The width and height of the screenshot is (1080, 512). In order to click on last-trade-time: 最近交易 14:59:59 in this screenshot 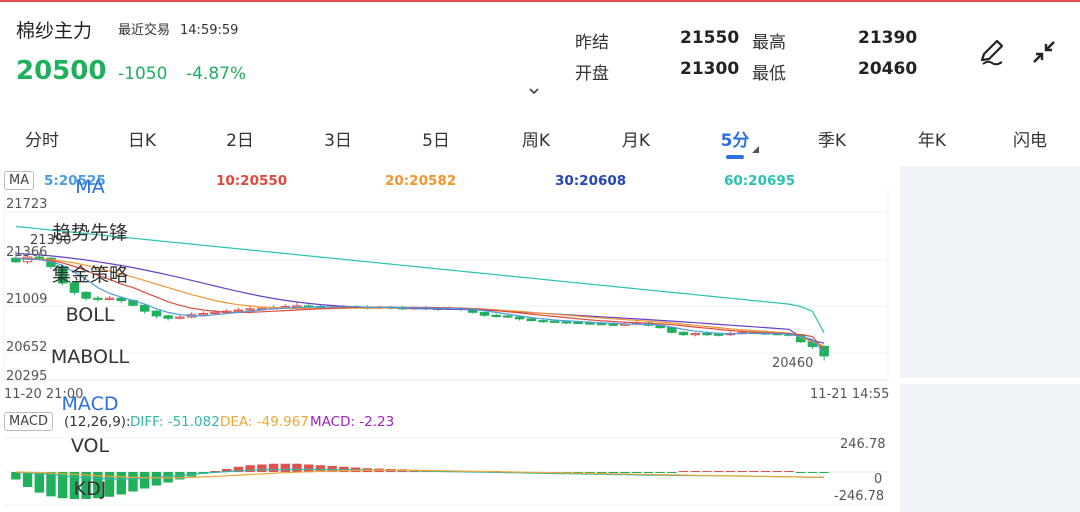, I will do `click(183, 28)`.